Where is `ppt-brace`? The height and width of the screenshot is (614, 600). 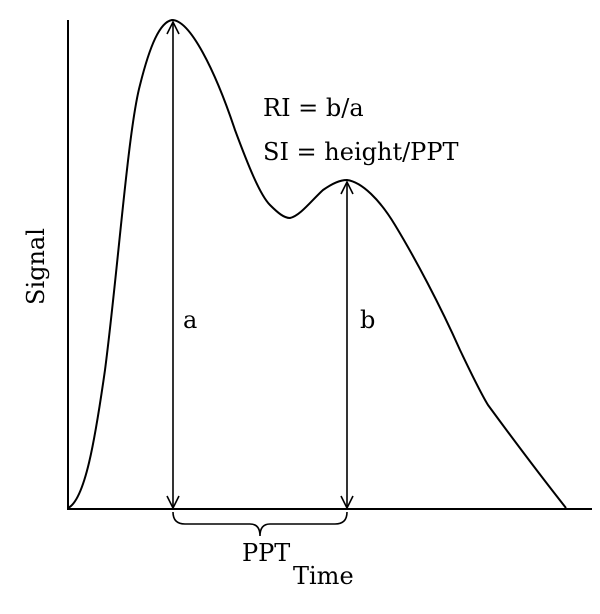
ppt-brace is located at coordinates (260, 524).